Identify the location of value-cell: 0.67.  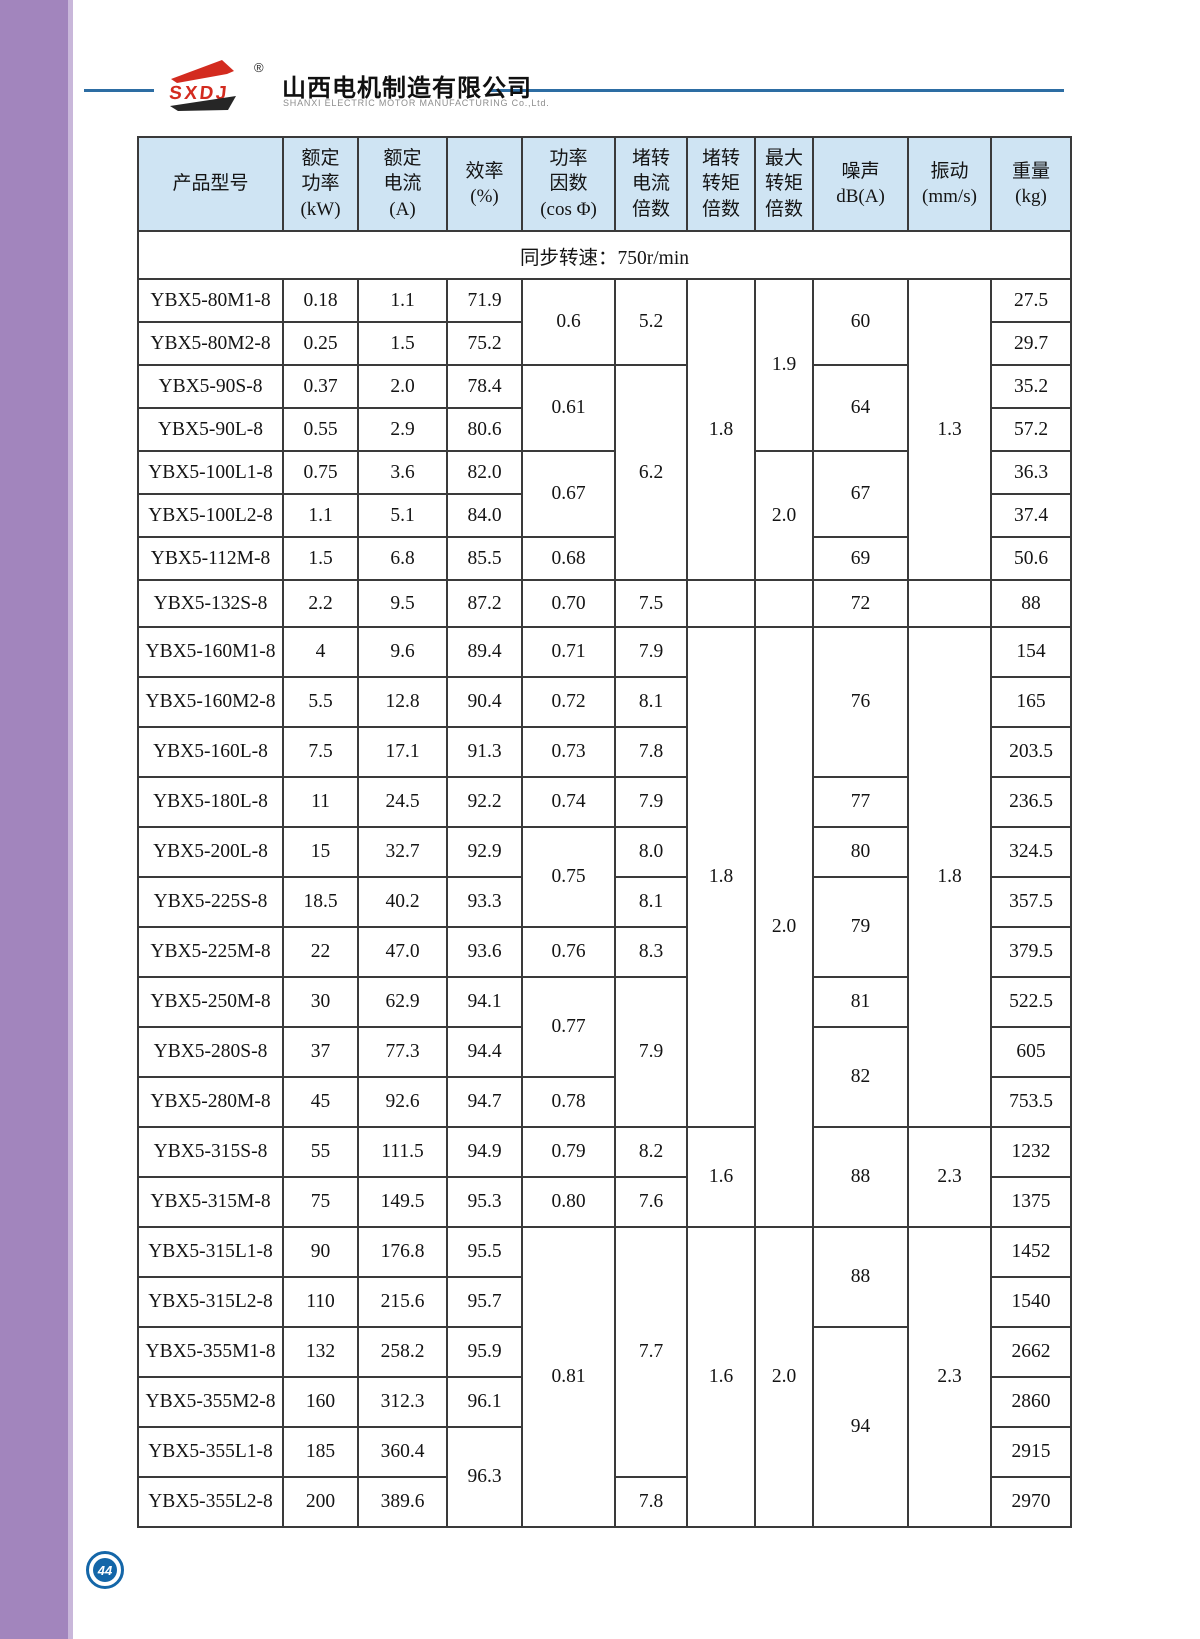
(568, 494).